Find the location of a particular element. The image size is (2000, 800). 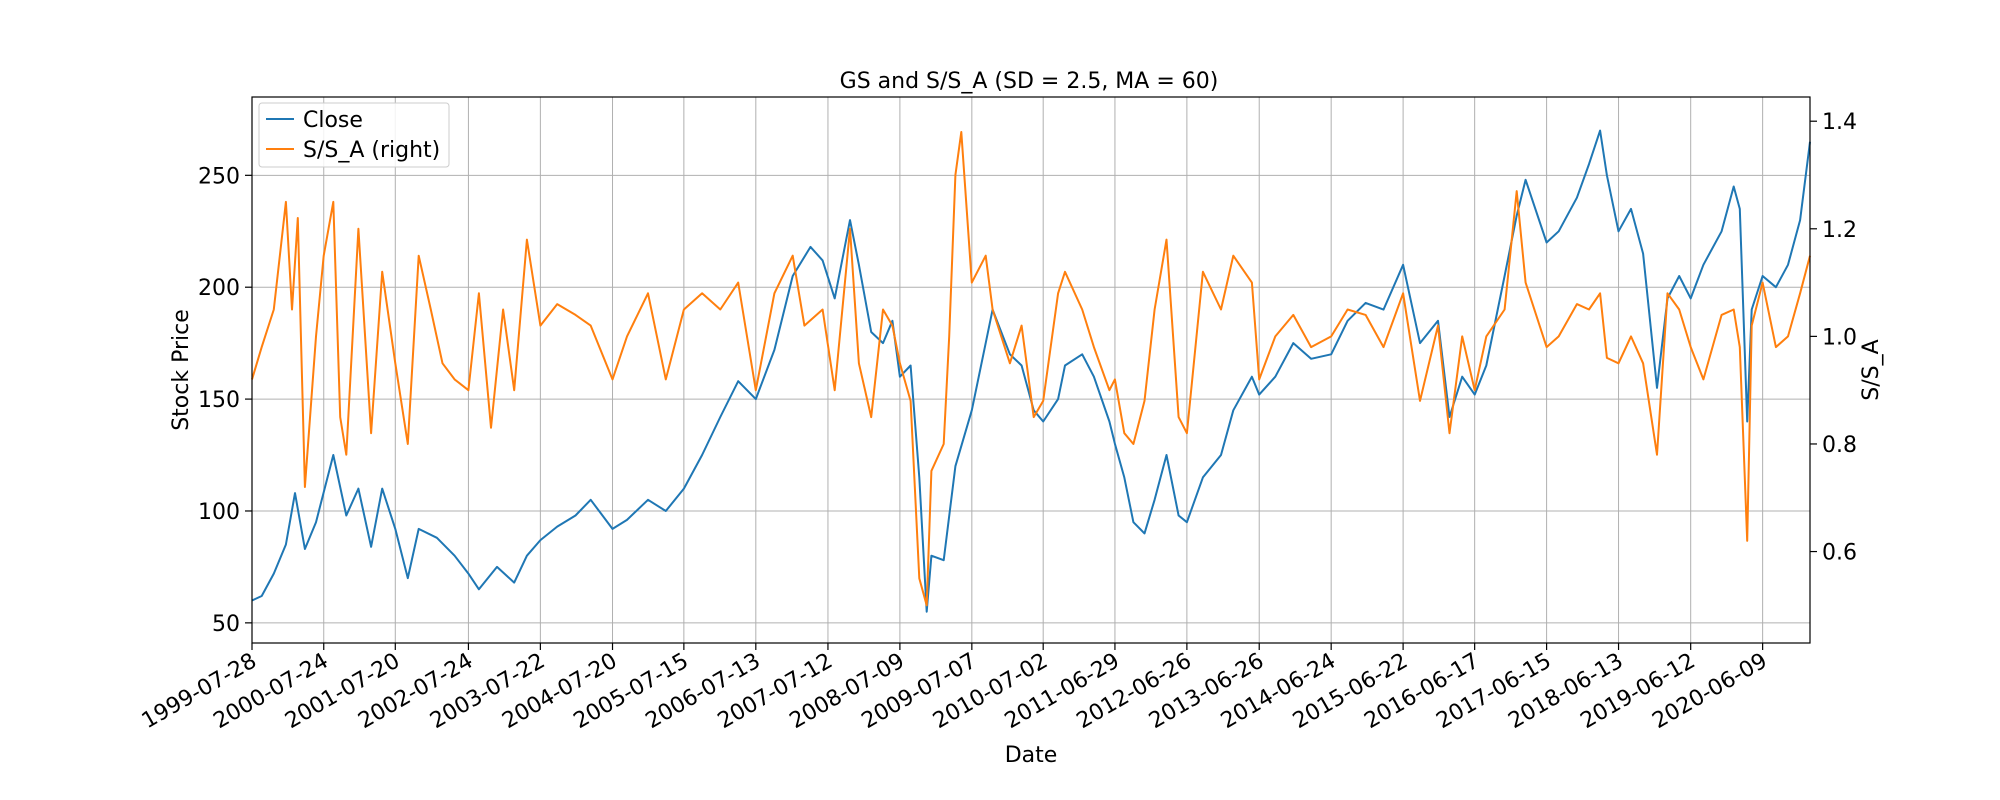

y-tick-label: 250 is located at coordinates (219, 176).